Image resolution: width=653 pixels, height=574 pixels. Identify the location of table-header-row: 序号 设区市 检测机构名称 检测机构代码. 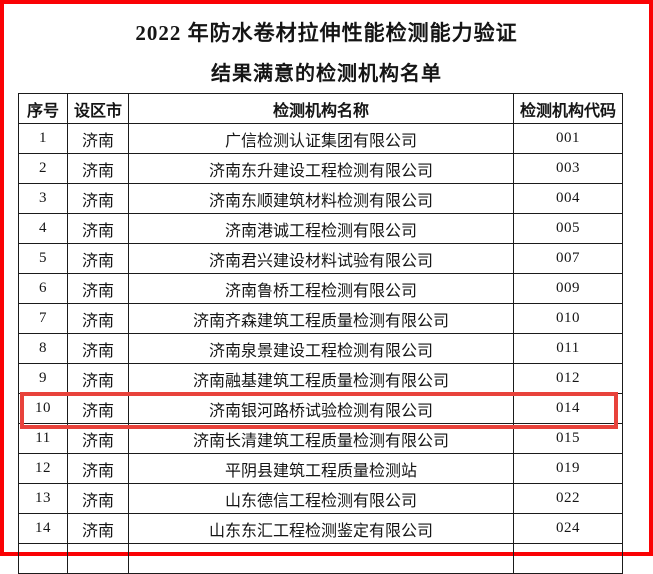
(320, 108).